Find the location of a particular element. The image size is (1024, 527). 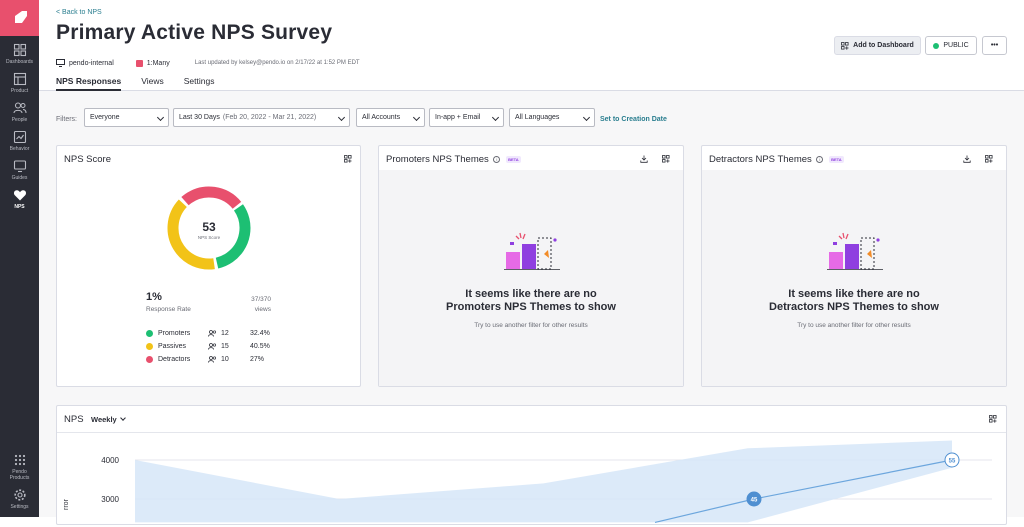

empty-state-title-line2: Detractors NPS Themes to show is located at coordinates (854, 307).